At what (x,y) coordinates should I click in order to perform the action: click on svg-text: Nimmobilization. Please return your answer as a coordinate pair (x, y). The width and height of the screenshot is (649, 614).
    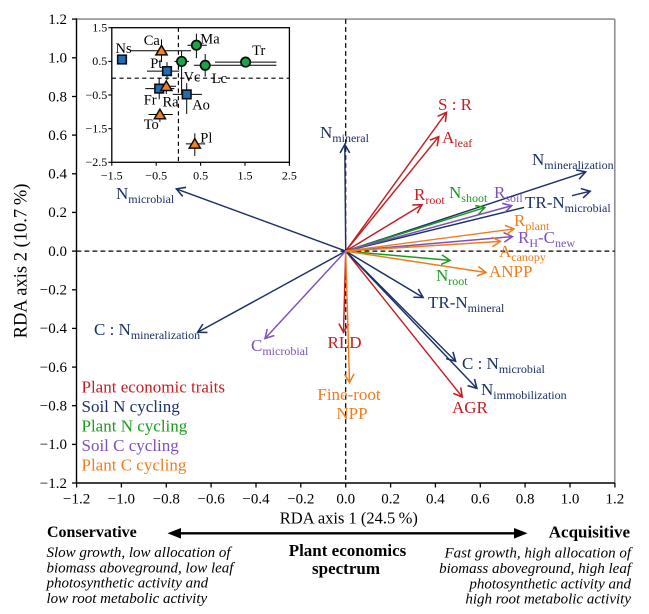
    Looking at the image, I should click on (524, 391).